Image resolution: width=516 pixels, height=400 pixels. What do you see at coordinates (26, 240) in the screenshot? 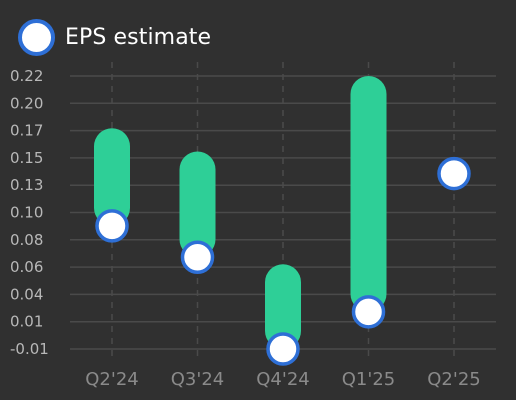
I see `y-tick-label: 0.08` at bounding box center [26, 240].